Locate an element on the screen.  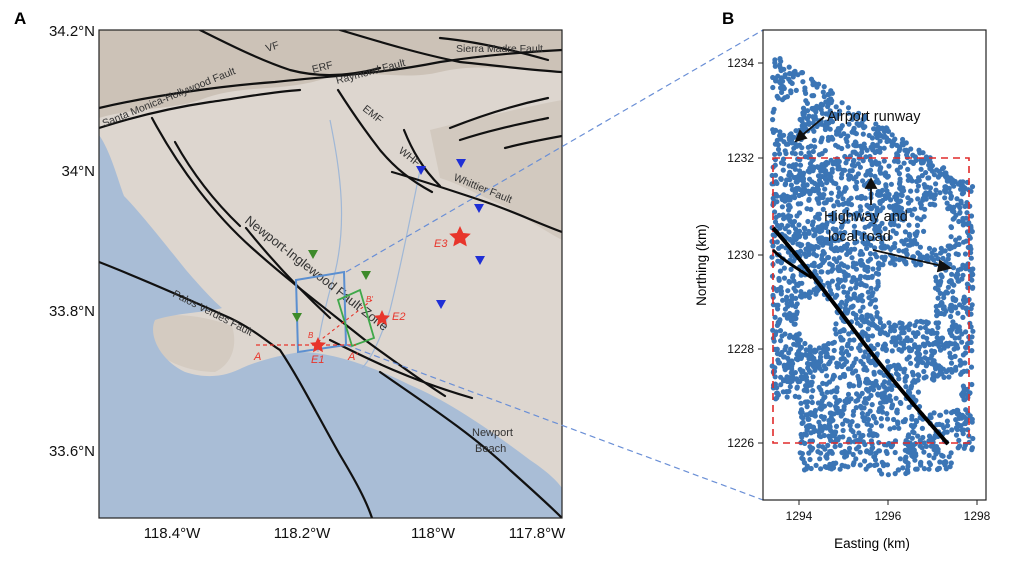
zoom-connector-bottom is located at coordinates (554, 422).